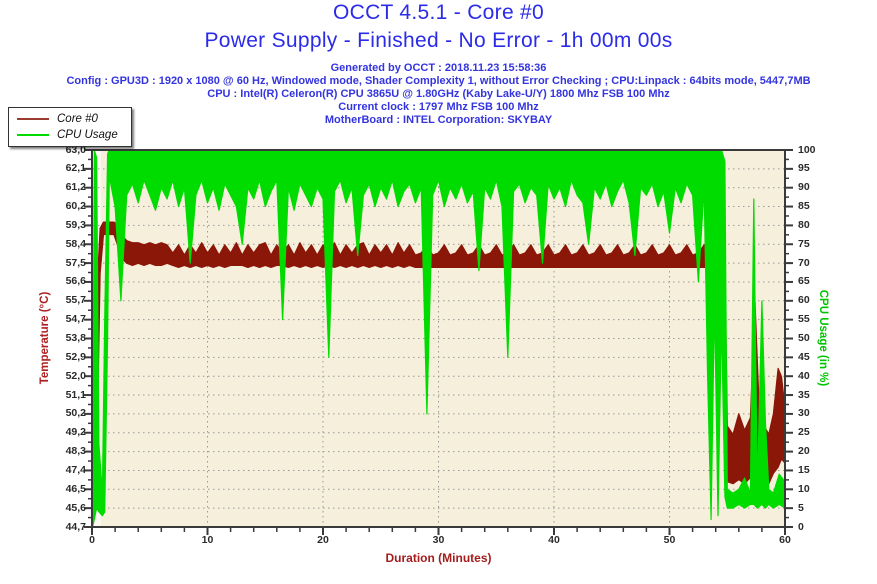  Describe the element at coordinates (804, 413) in the screenshot. I see `right-tick-label: 30` at that location.